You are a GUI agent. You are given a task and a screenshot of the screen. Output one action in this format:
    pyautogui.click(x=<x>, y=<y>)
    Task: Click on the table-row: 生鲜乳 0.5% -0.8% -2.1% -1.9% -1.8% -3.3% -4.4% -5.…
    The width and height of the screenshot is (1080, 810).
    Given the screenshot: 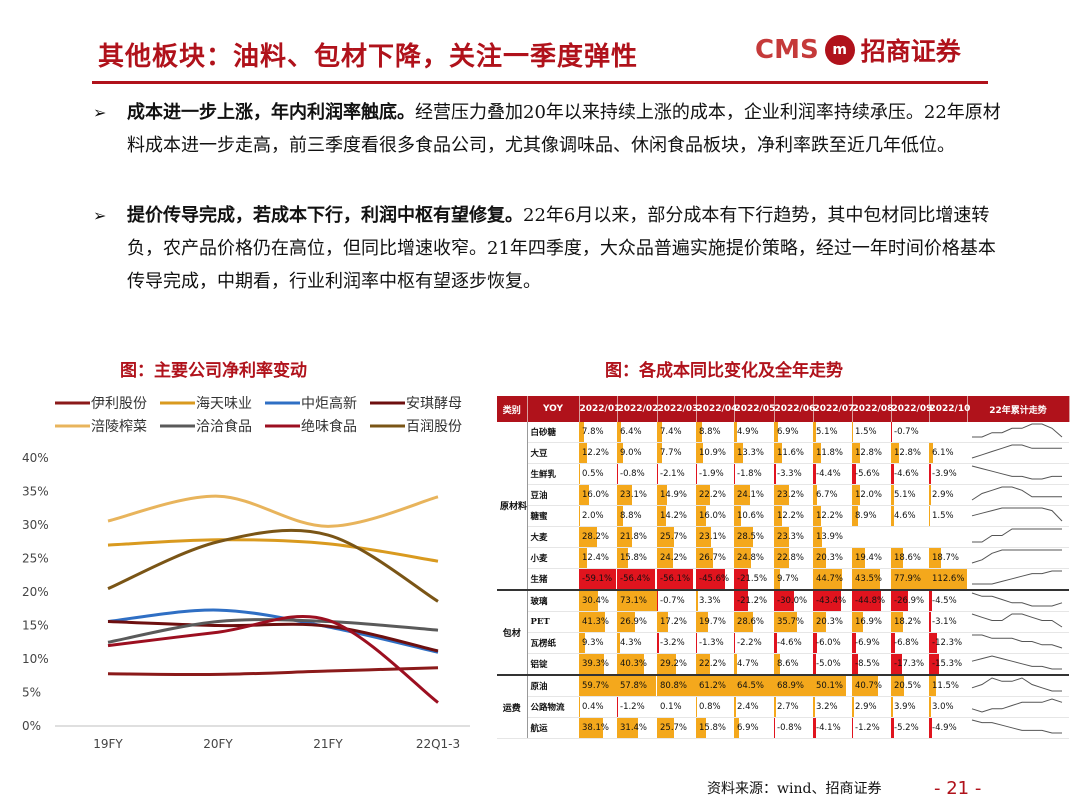 What is the action you would take?
    pyautogui.click(x=783, y=474)
    